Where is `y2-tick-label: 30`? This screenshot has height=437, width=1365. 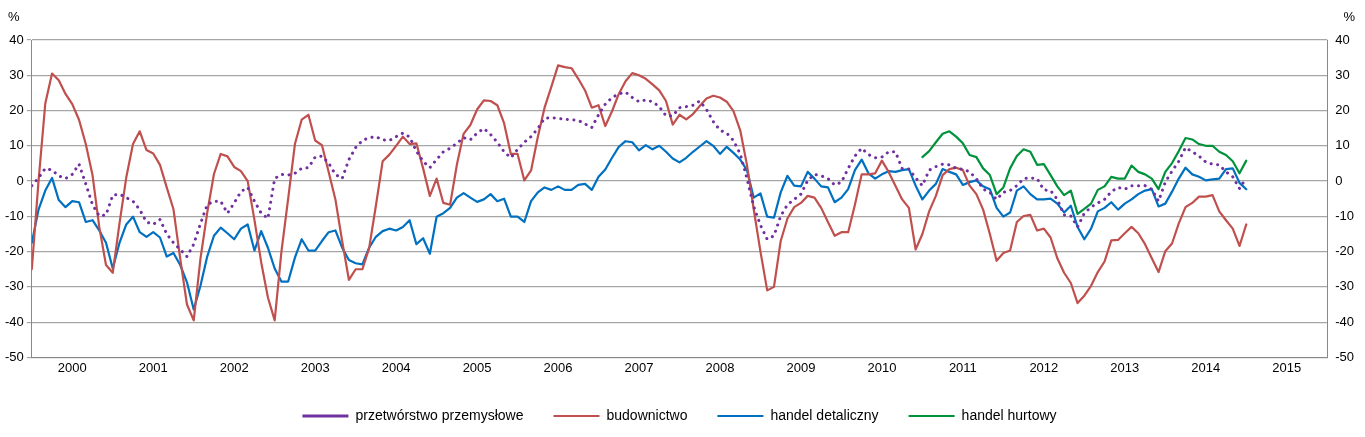 y2-tick-label: 30 is located at coordinates (1342, 74).